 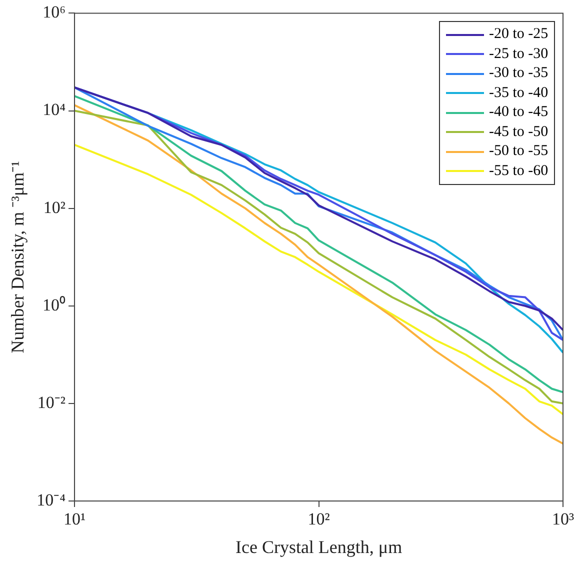 What do you see at coordinates (518, 74) in the screenshot?
I see `legend-label: -30 to -35` at bounding box center [518, 74].